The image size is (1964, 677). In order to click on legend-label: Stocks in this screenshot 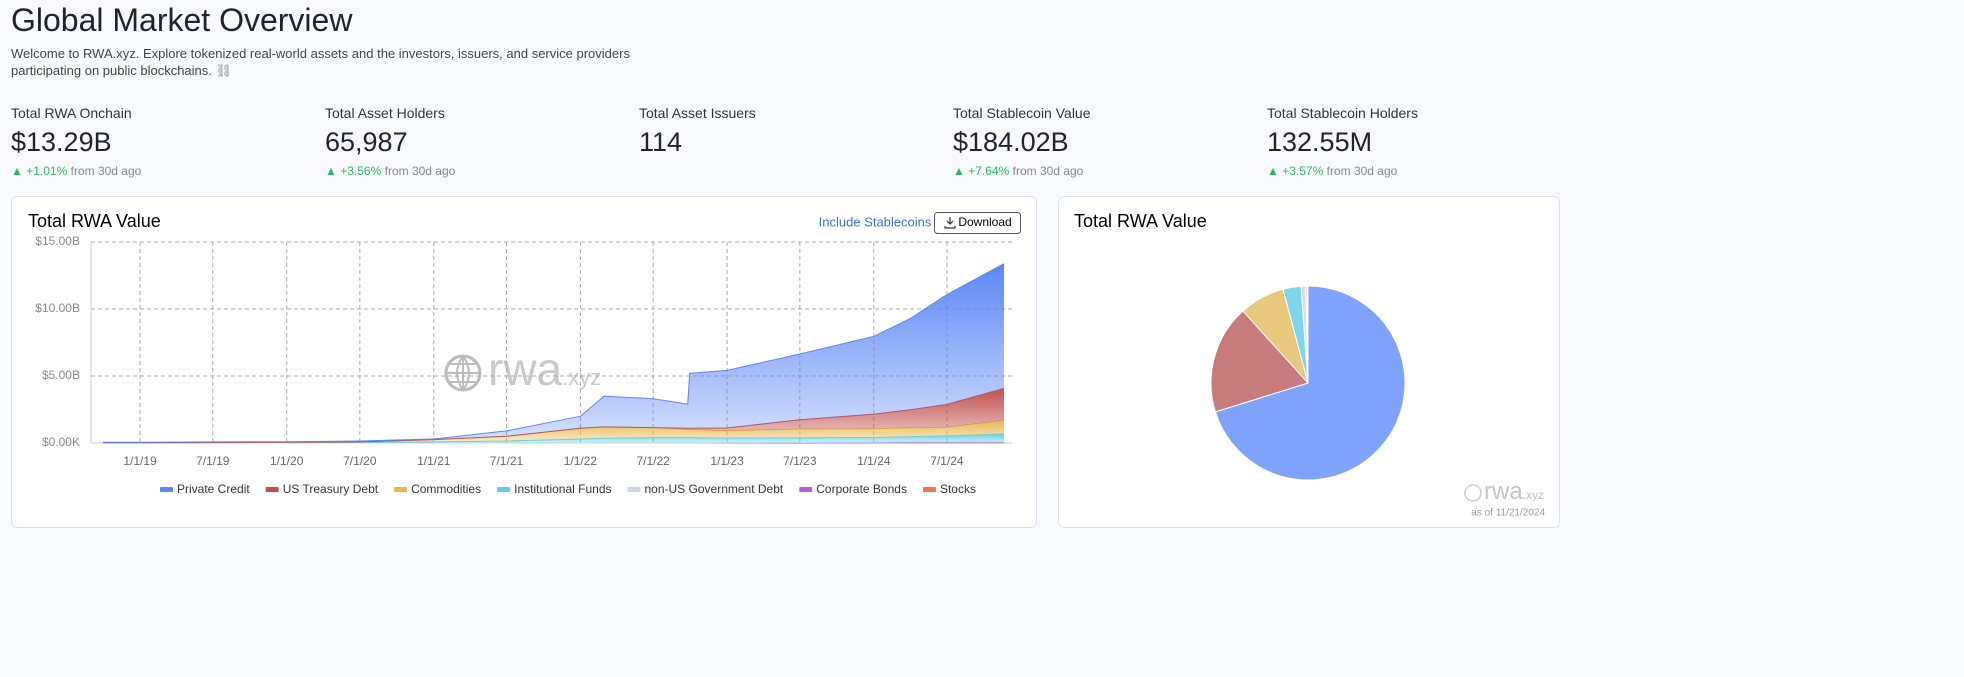, I will do `click(958, 489)`.